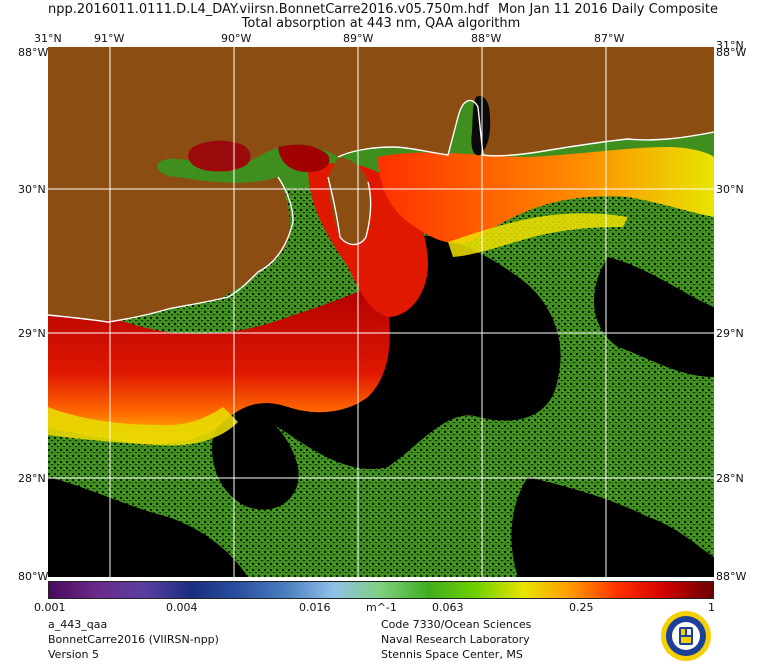 This screenshot has width=762, height=666. What do you see at coordinates (32, 333) in the screenshot?
I see `lat-label-29n-left: 29°N` at bounding box center [32, 333].